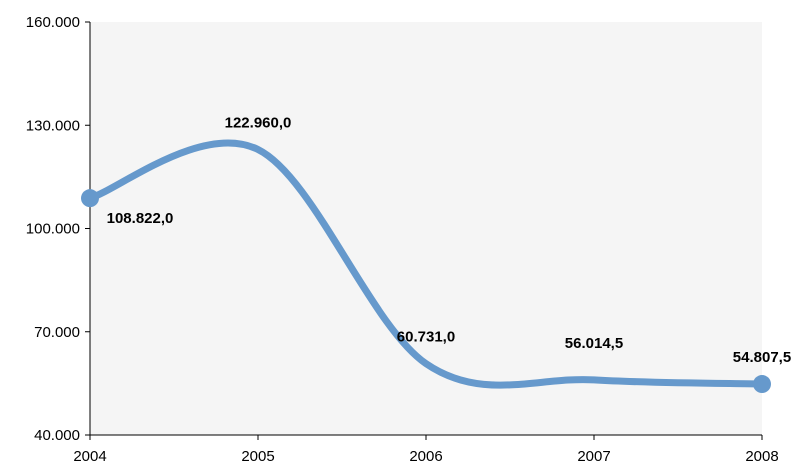 The width and height of the screenshot is (799, 468). I want to click on data-label: 122.960,0, so click(258, 122).